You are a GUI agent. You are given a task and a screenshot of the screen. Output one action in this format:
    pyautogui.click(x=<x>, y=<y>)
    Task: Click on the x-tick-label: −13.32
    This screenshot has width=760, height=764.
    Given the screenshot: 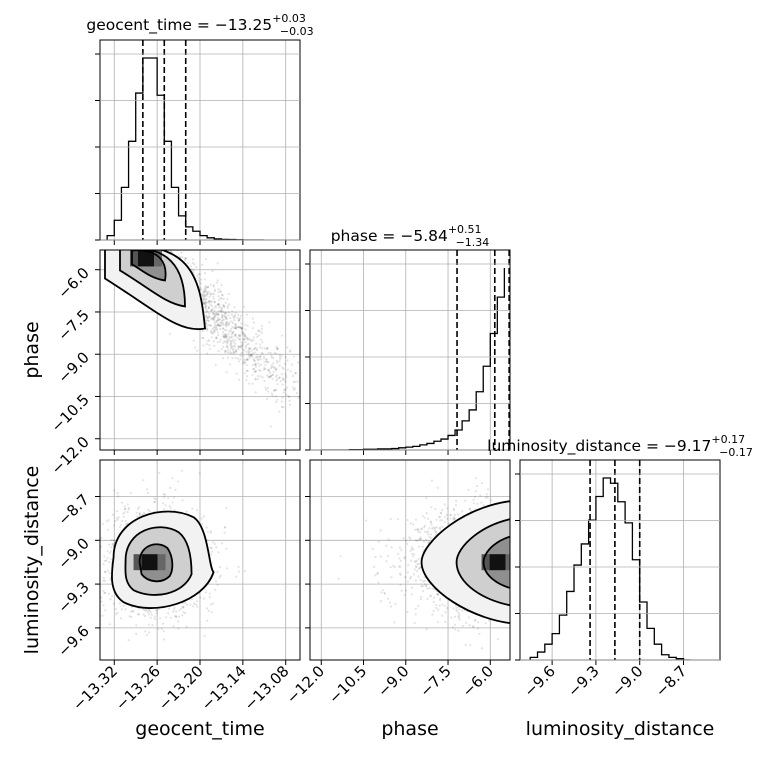 What is the action you would take?
    pyautogui.click(x=95, y=688)
    